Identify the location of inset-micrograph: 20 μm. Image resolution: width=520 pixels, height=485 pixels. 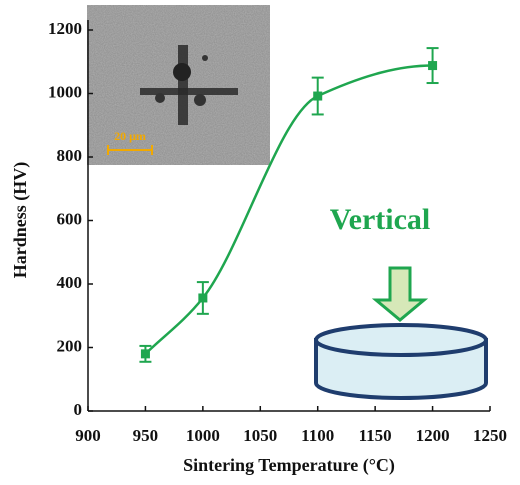
(178, 85).